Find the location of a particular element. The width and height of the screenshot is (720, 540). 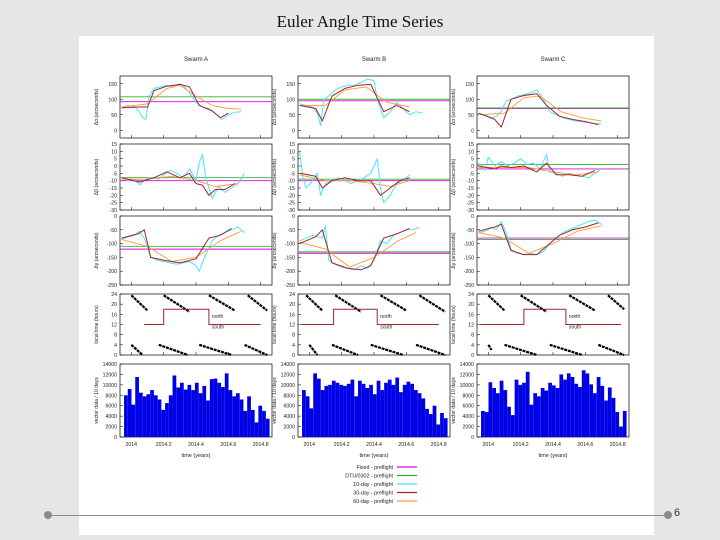

label-north: north is located at coordinates (218, 317).